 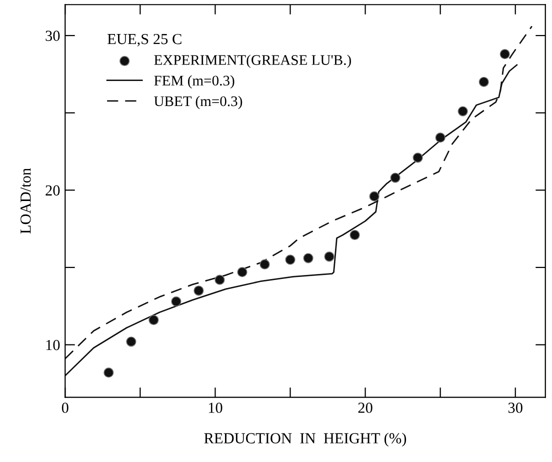 What do you see at coordinates (53, 345) in the screenshot?
I see `y-tick-label: 10` at bounding box center [53, 345].